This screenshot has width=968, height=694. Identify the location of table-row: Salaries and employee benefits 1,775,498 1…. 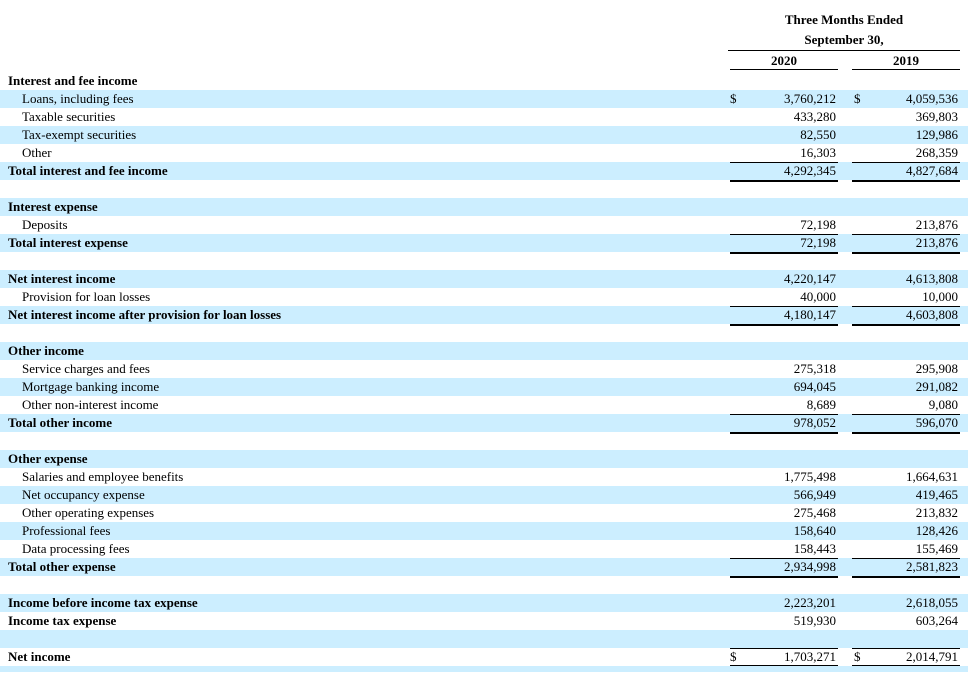
(484, 477).